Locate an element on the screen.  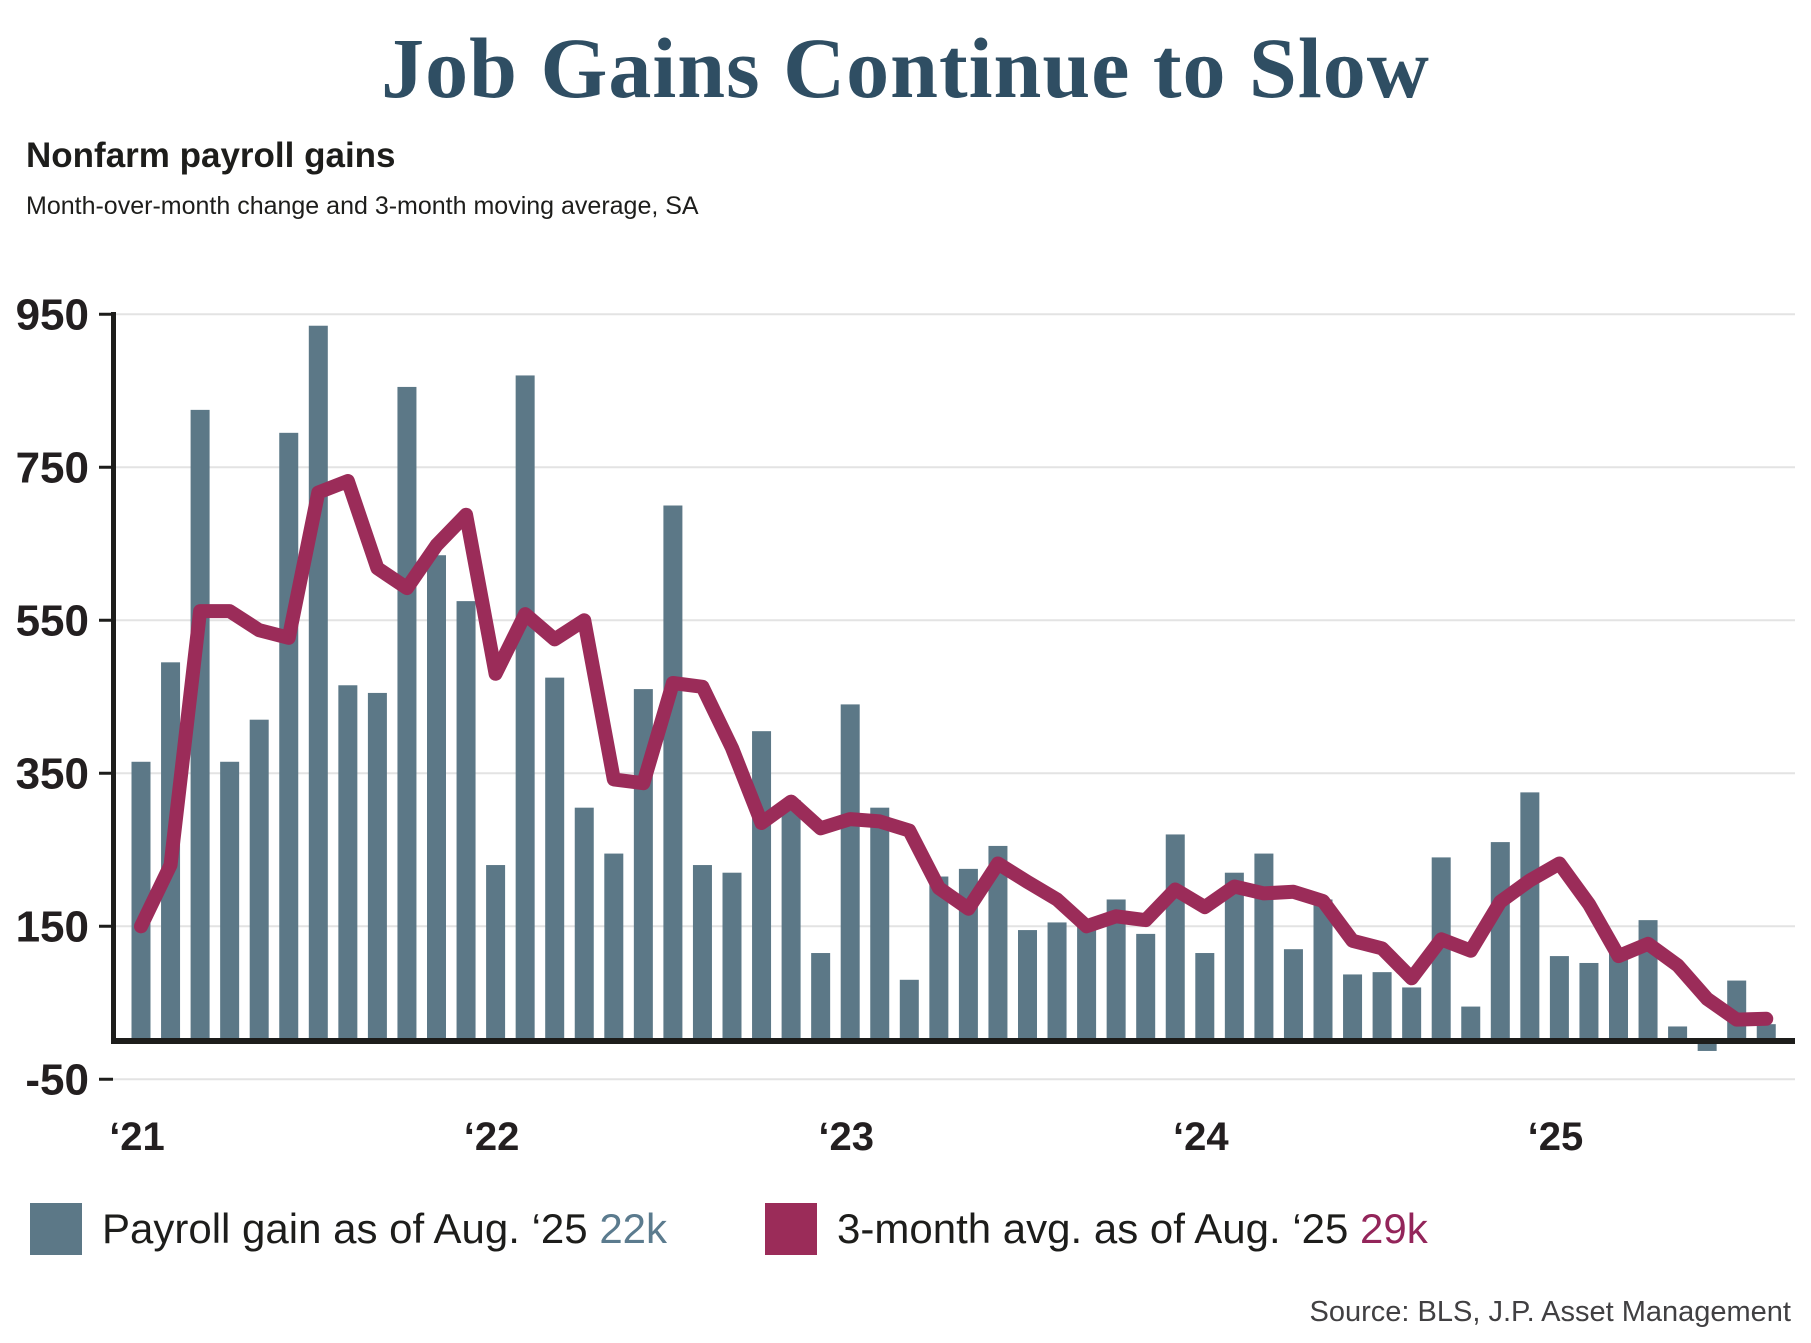
y-tick-label: -50 is located at coordinates (57, 1079).